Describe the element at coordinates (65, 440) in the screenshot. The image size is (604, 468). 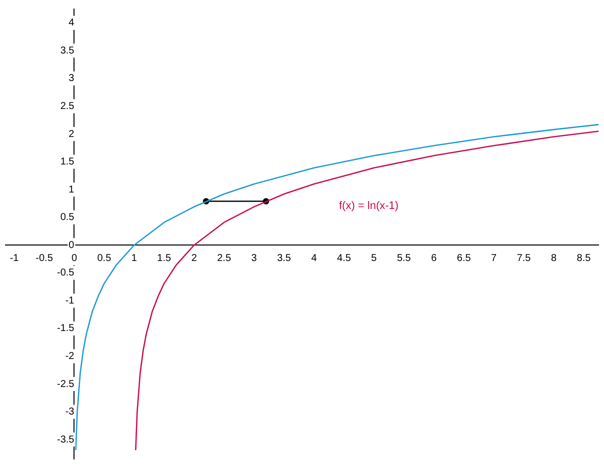
I see `y-tick-label: -3.5` at that location.